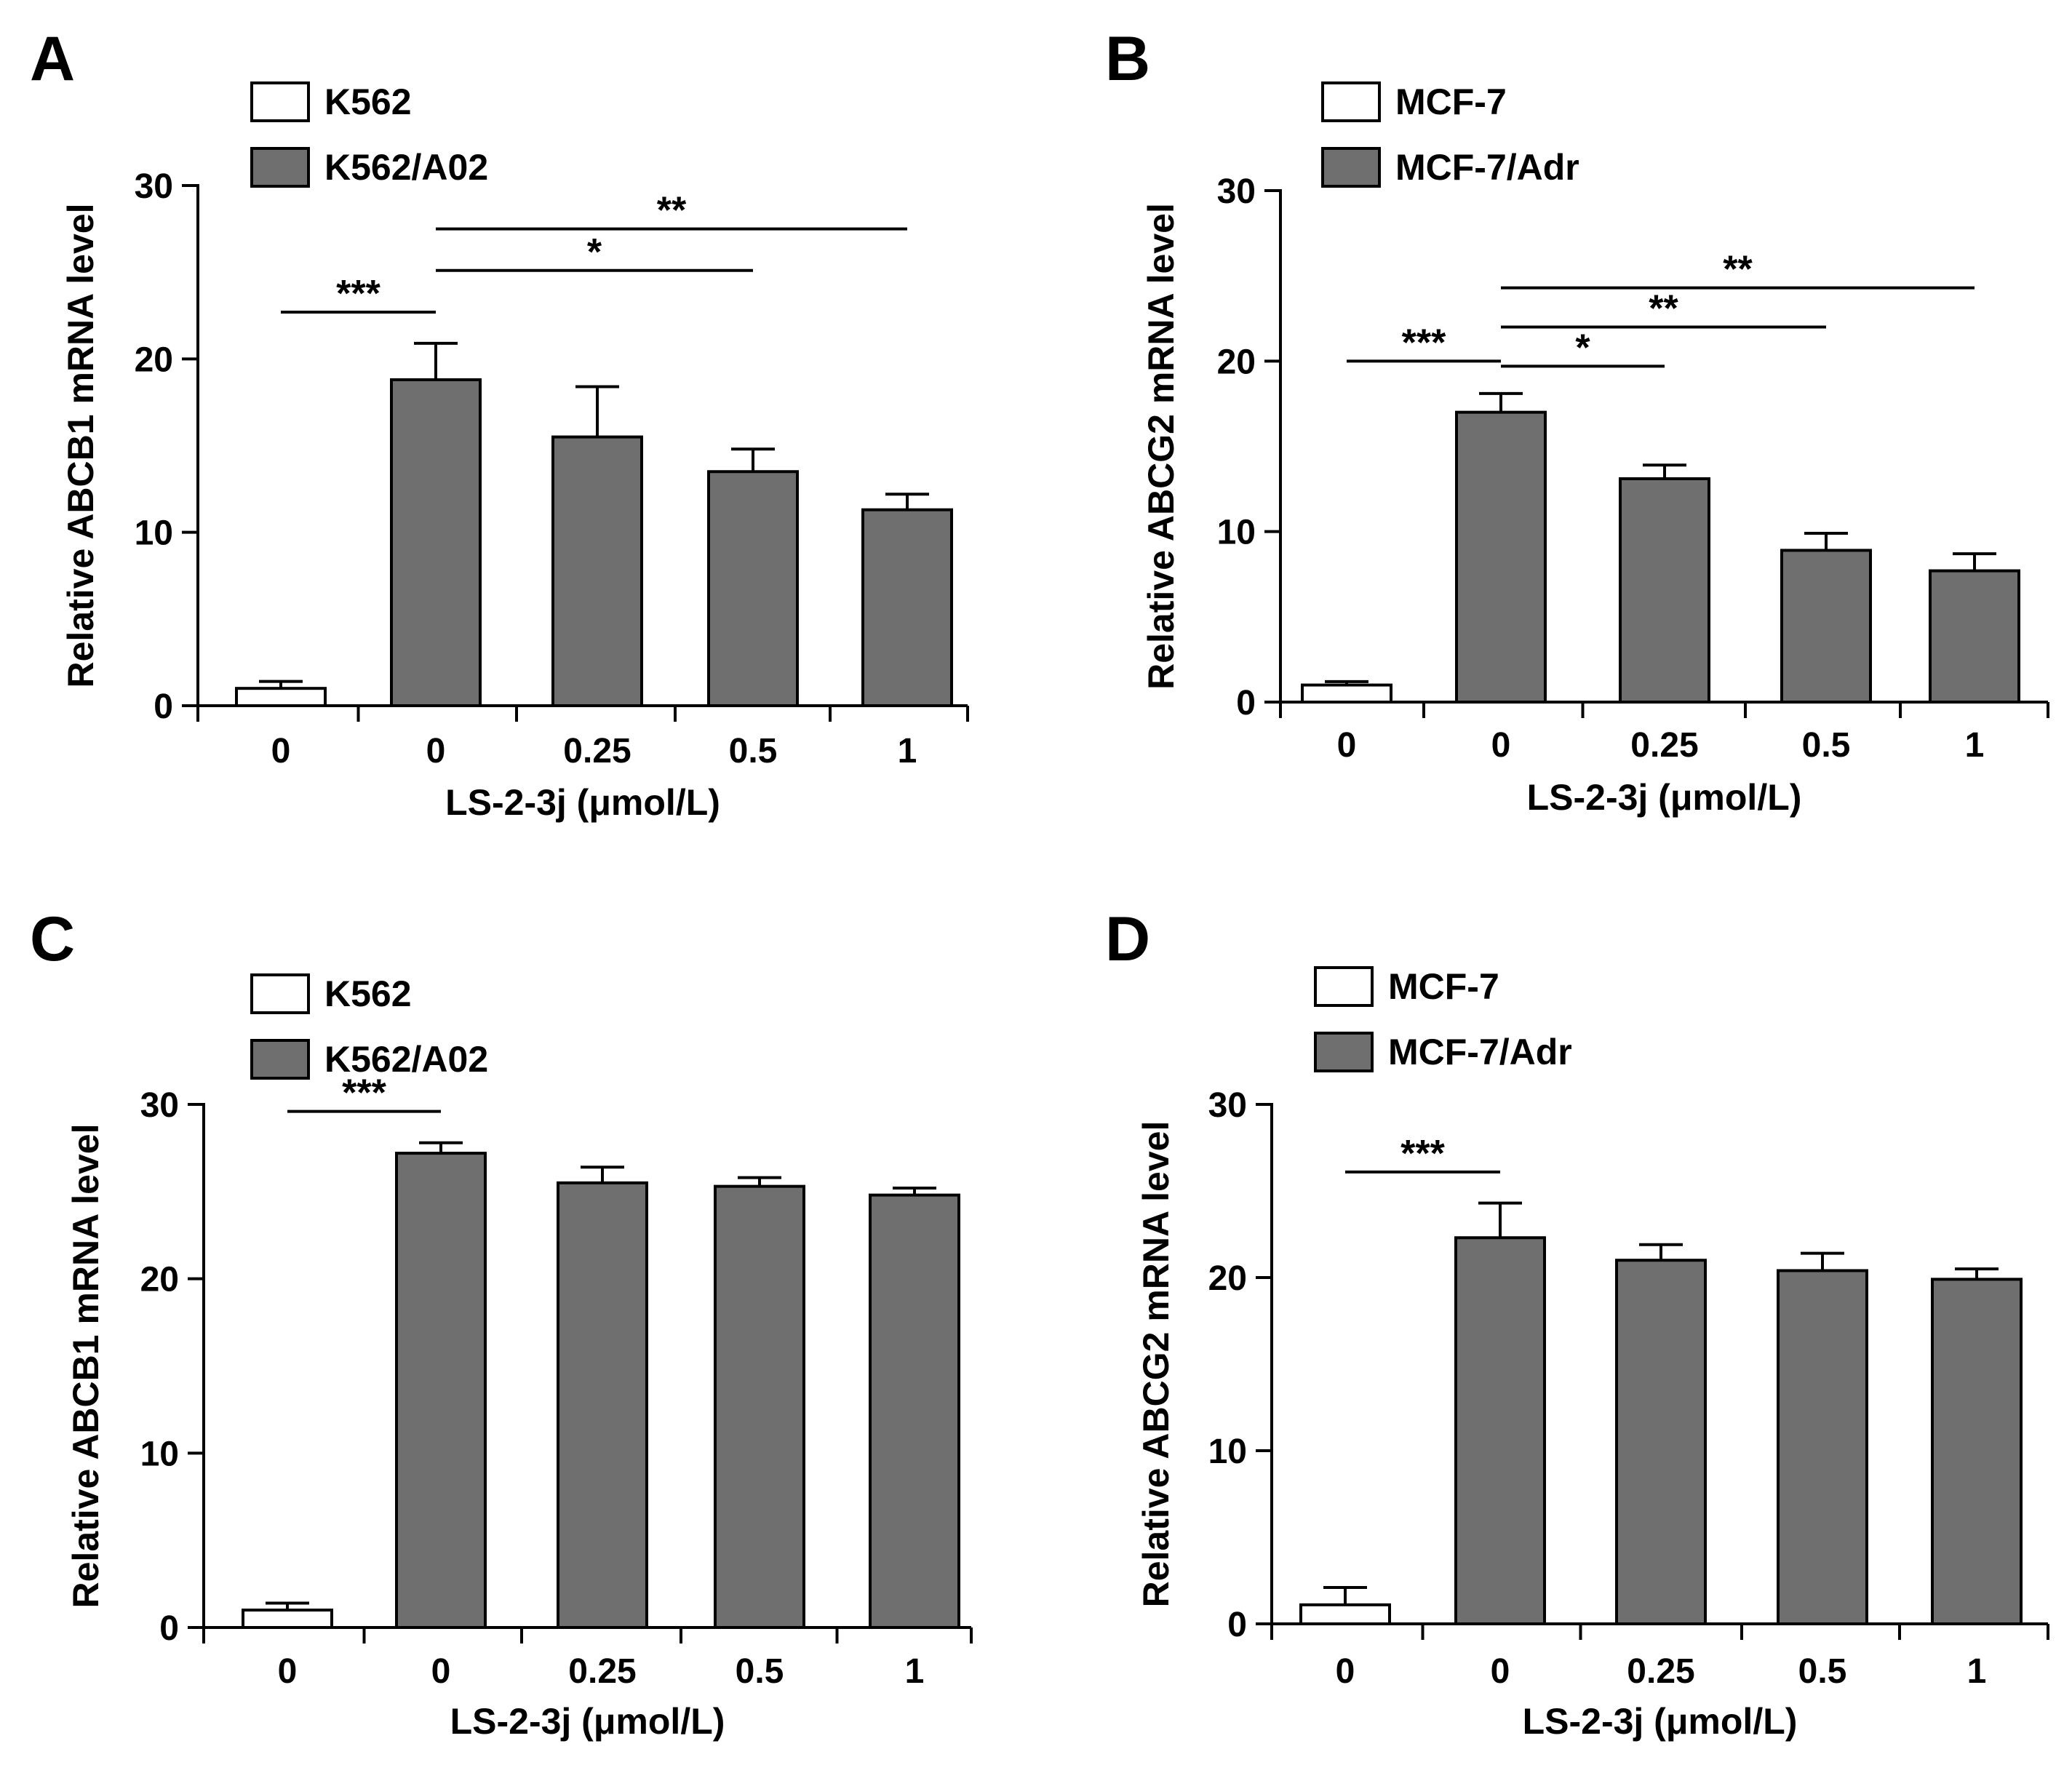  What do you see at coordinates (52, 59) in the screenshot?
I see `panel-letter: A` at bounding box center [52, 59].